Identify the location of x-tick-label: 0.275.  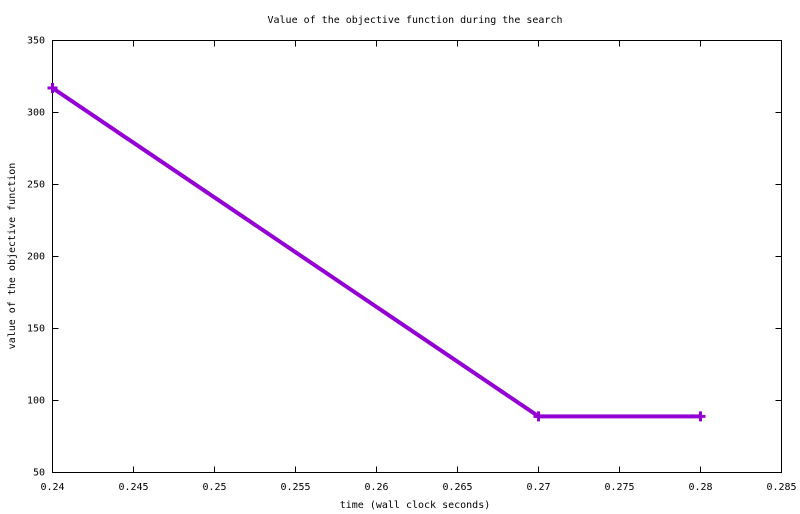
(619, 487).